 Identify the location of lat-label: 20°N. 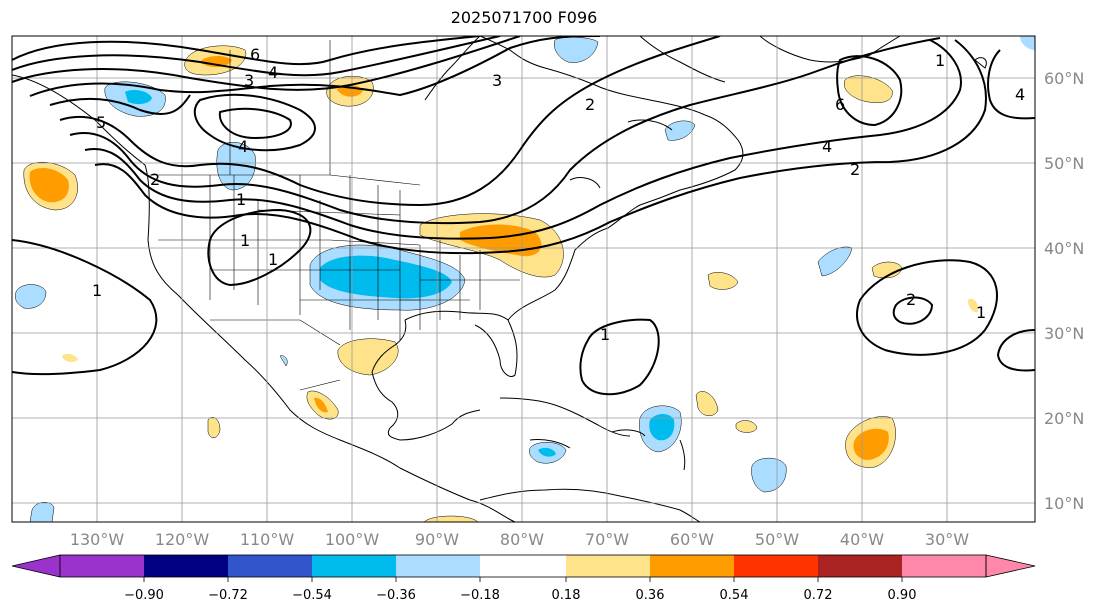
(1064, 418).